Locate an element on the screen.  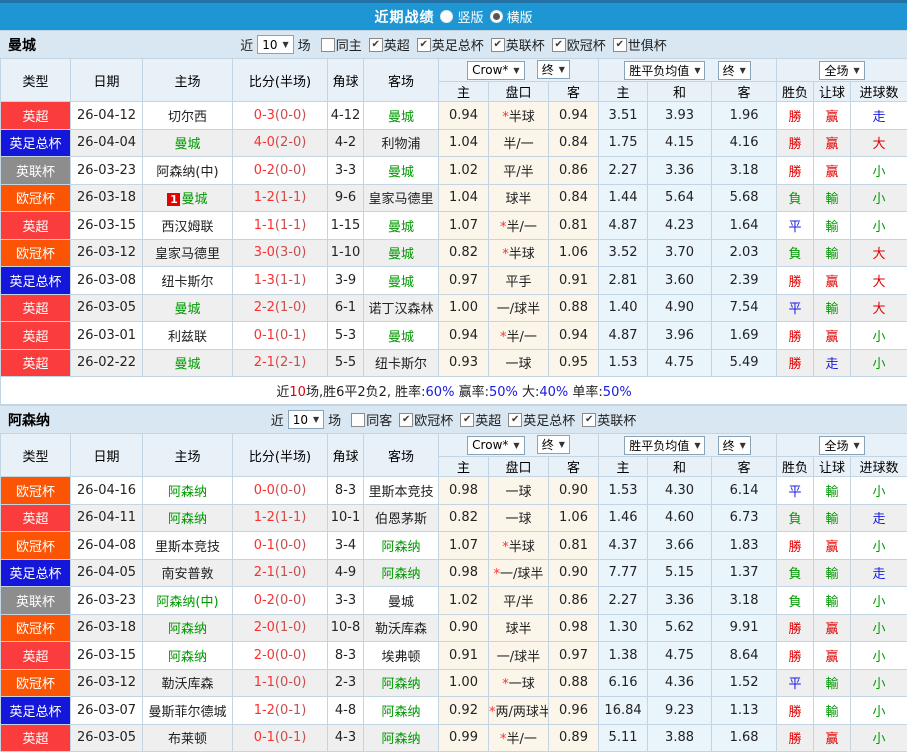
full-time-score: 1-2 is located at coordinates (264, 198).